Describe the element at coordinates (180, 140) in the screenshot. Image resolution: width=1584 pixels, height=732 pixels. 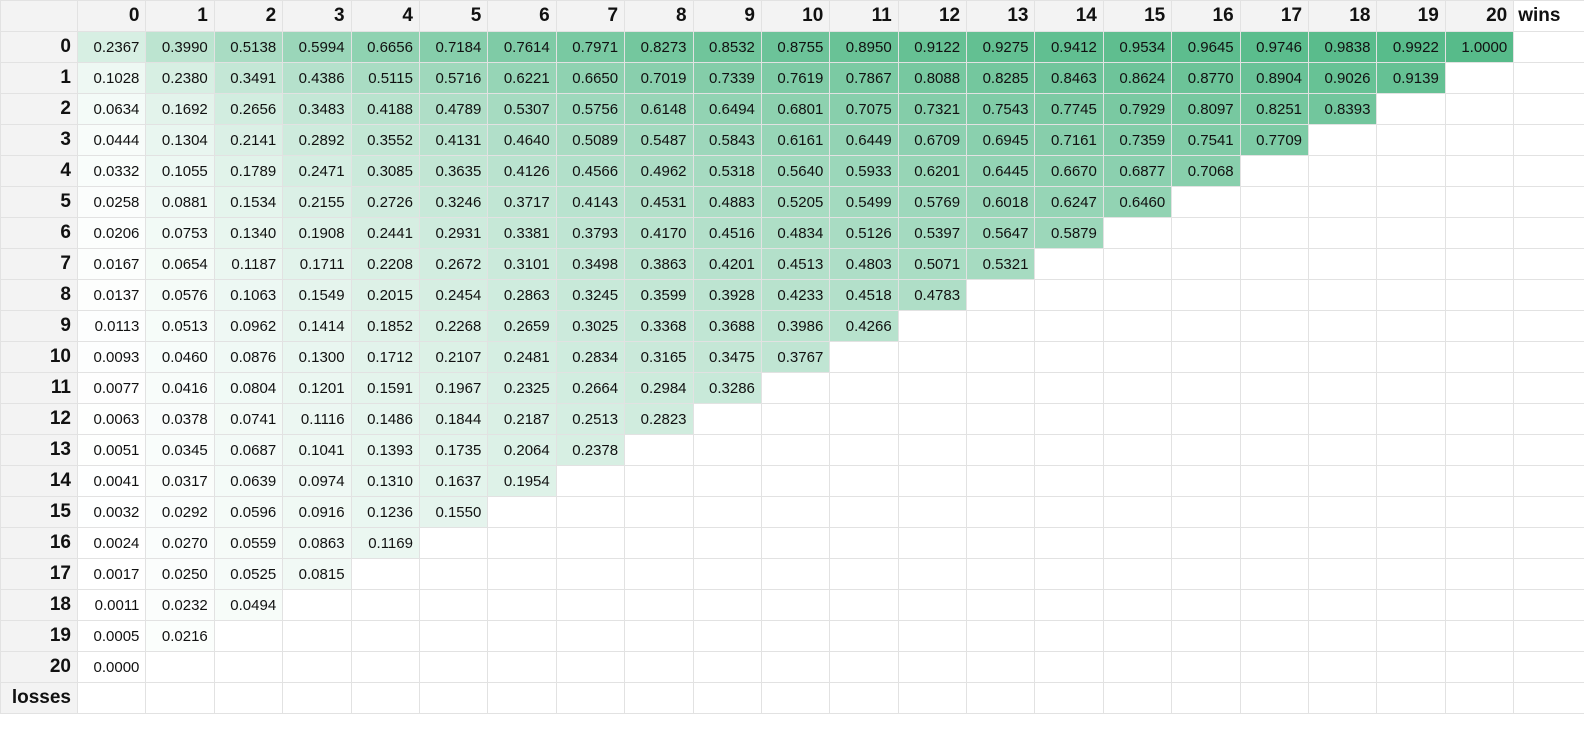
I see `value-cell: 0.1304` at that location.